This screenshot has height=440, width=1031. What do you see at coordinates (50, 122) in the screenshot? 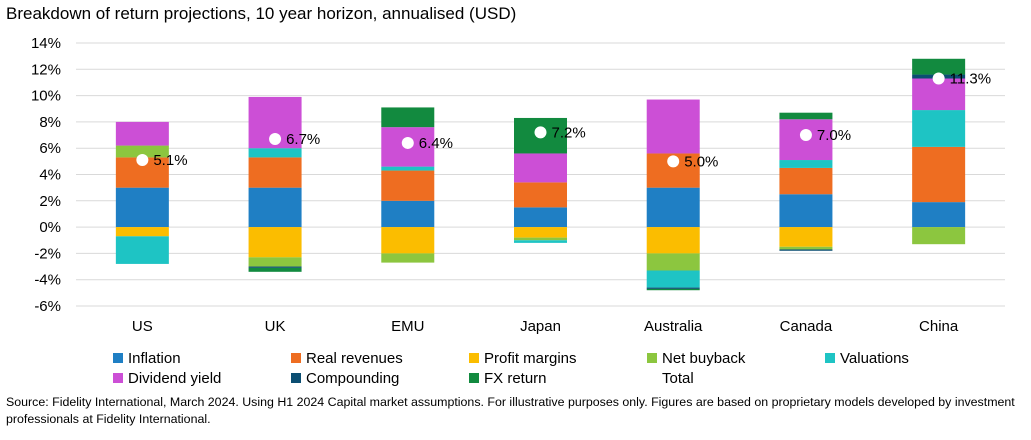
I see `y-tick-label: 8%` at bounding box center [50, 122].